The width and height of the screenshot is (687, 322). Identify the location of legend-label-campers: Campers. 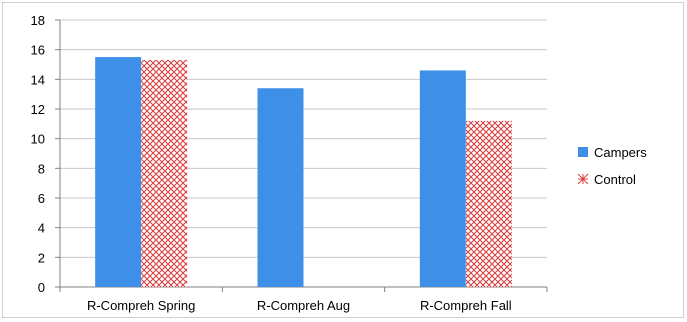
(620, 152).